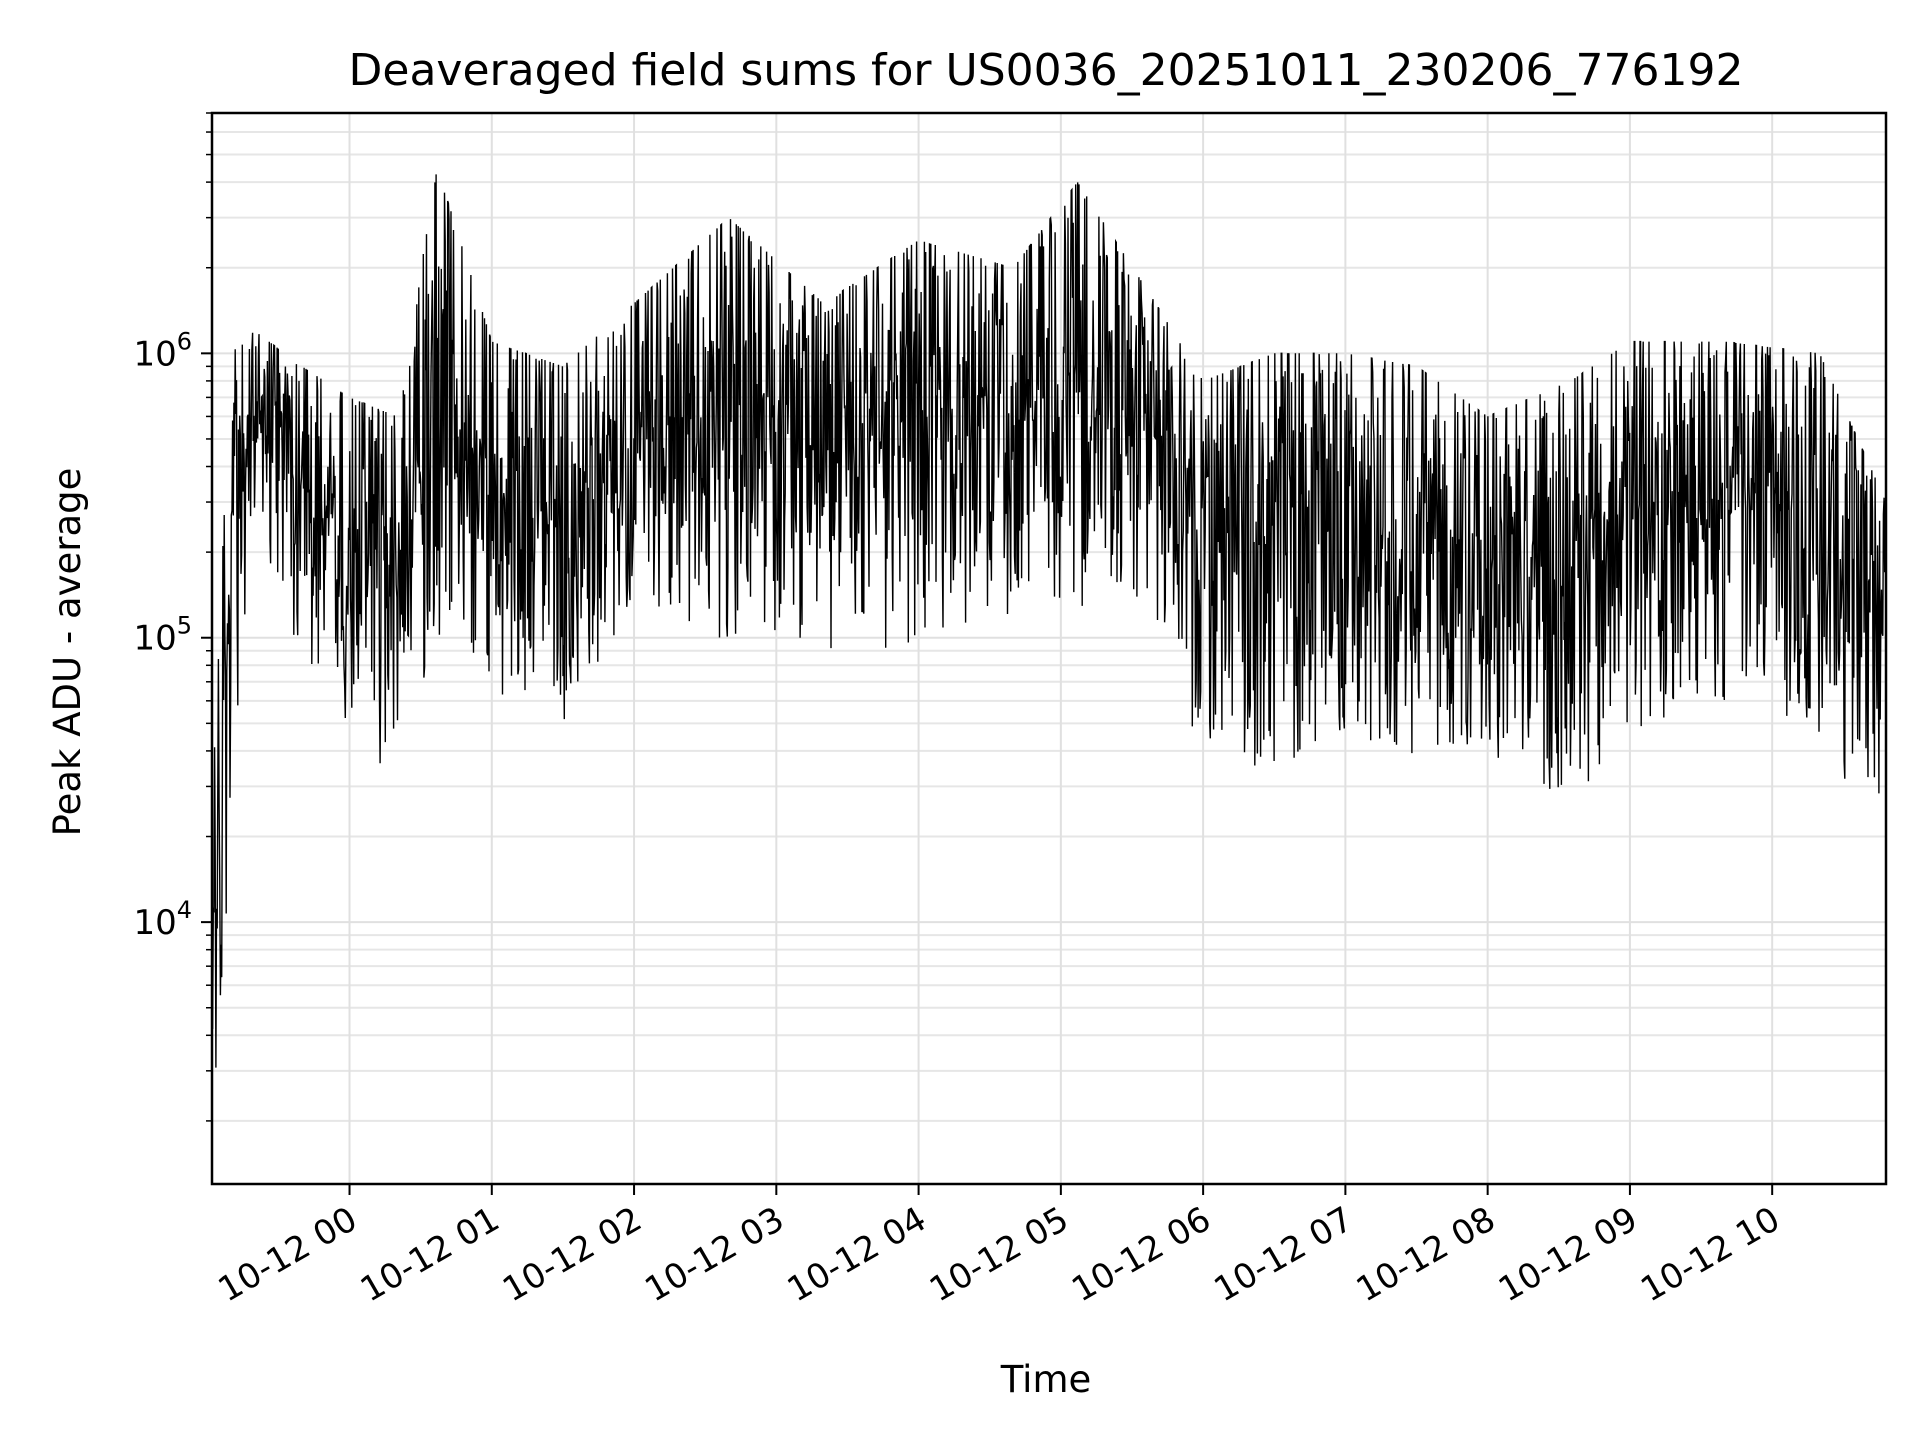 This screenshot has width=1920, height=1440. What do you see at coordinates (67, 652) in the screenshot?
I see `y-axis-label: Peak ADU - average` at bounding box center [67, 652].